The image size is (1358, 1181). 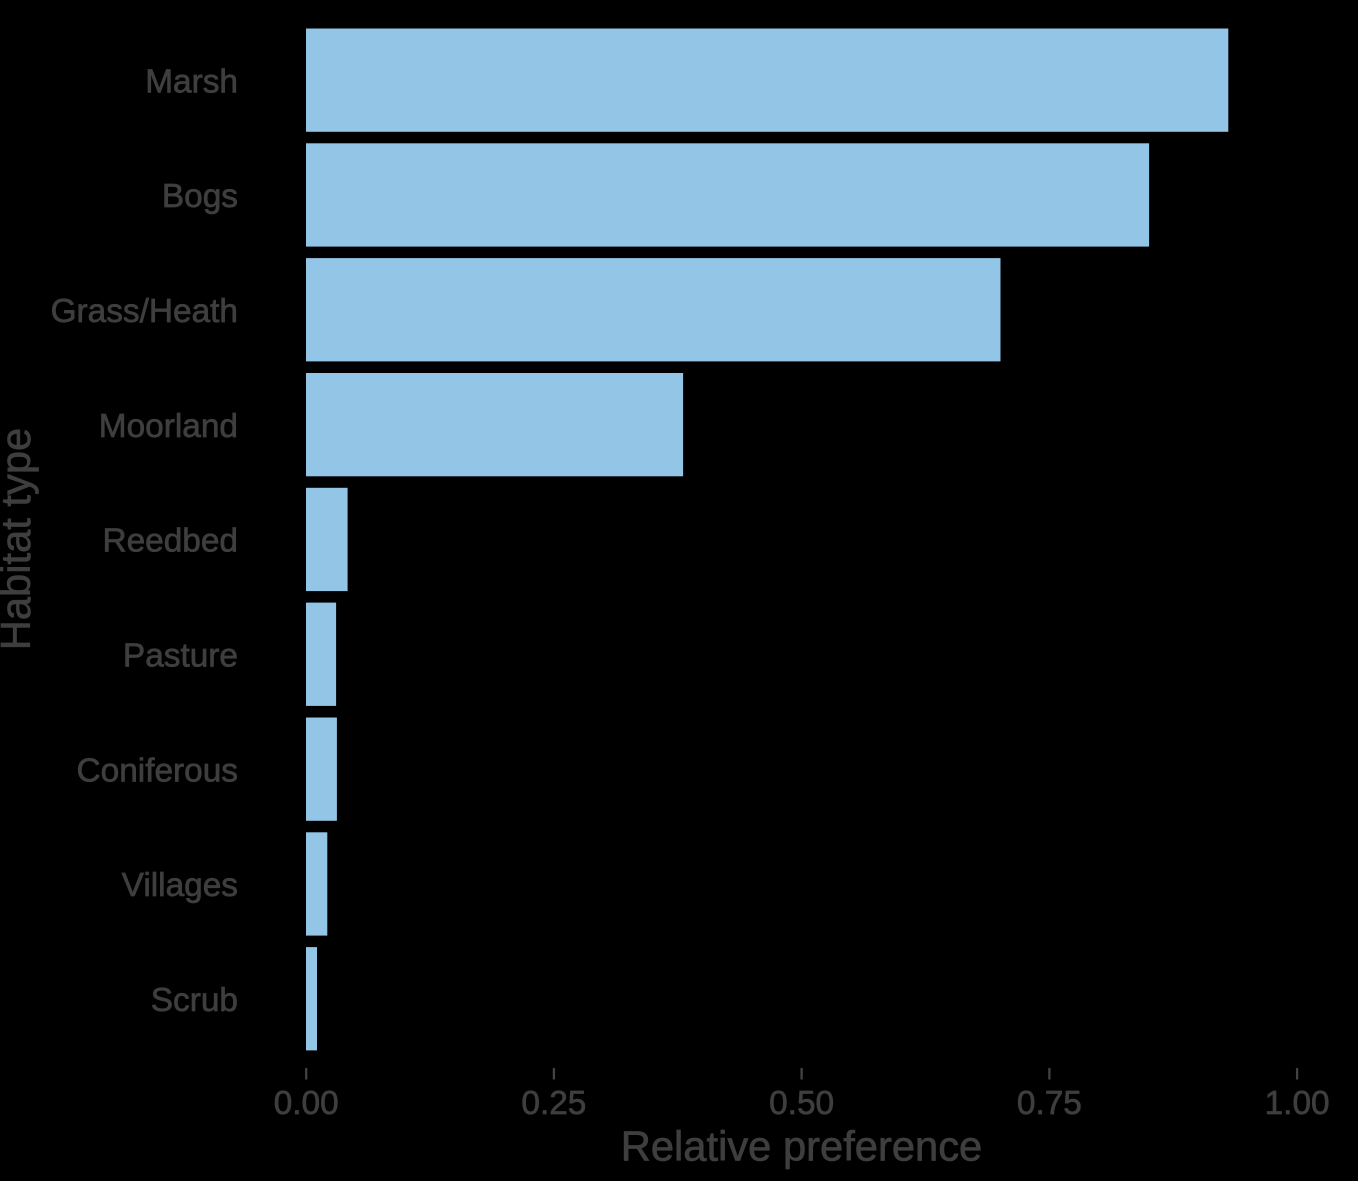 I want to click on svg-text: Coniferous, so click(x=157, y=770).